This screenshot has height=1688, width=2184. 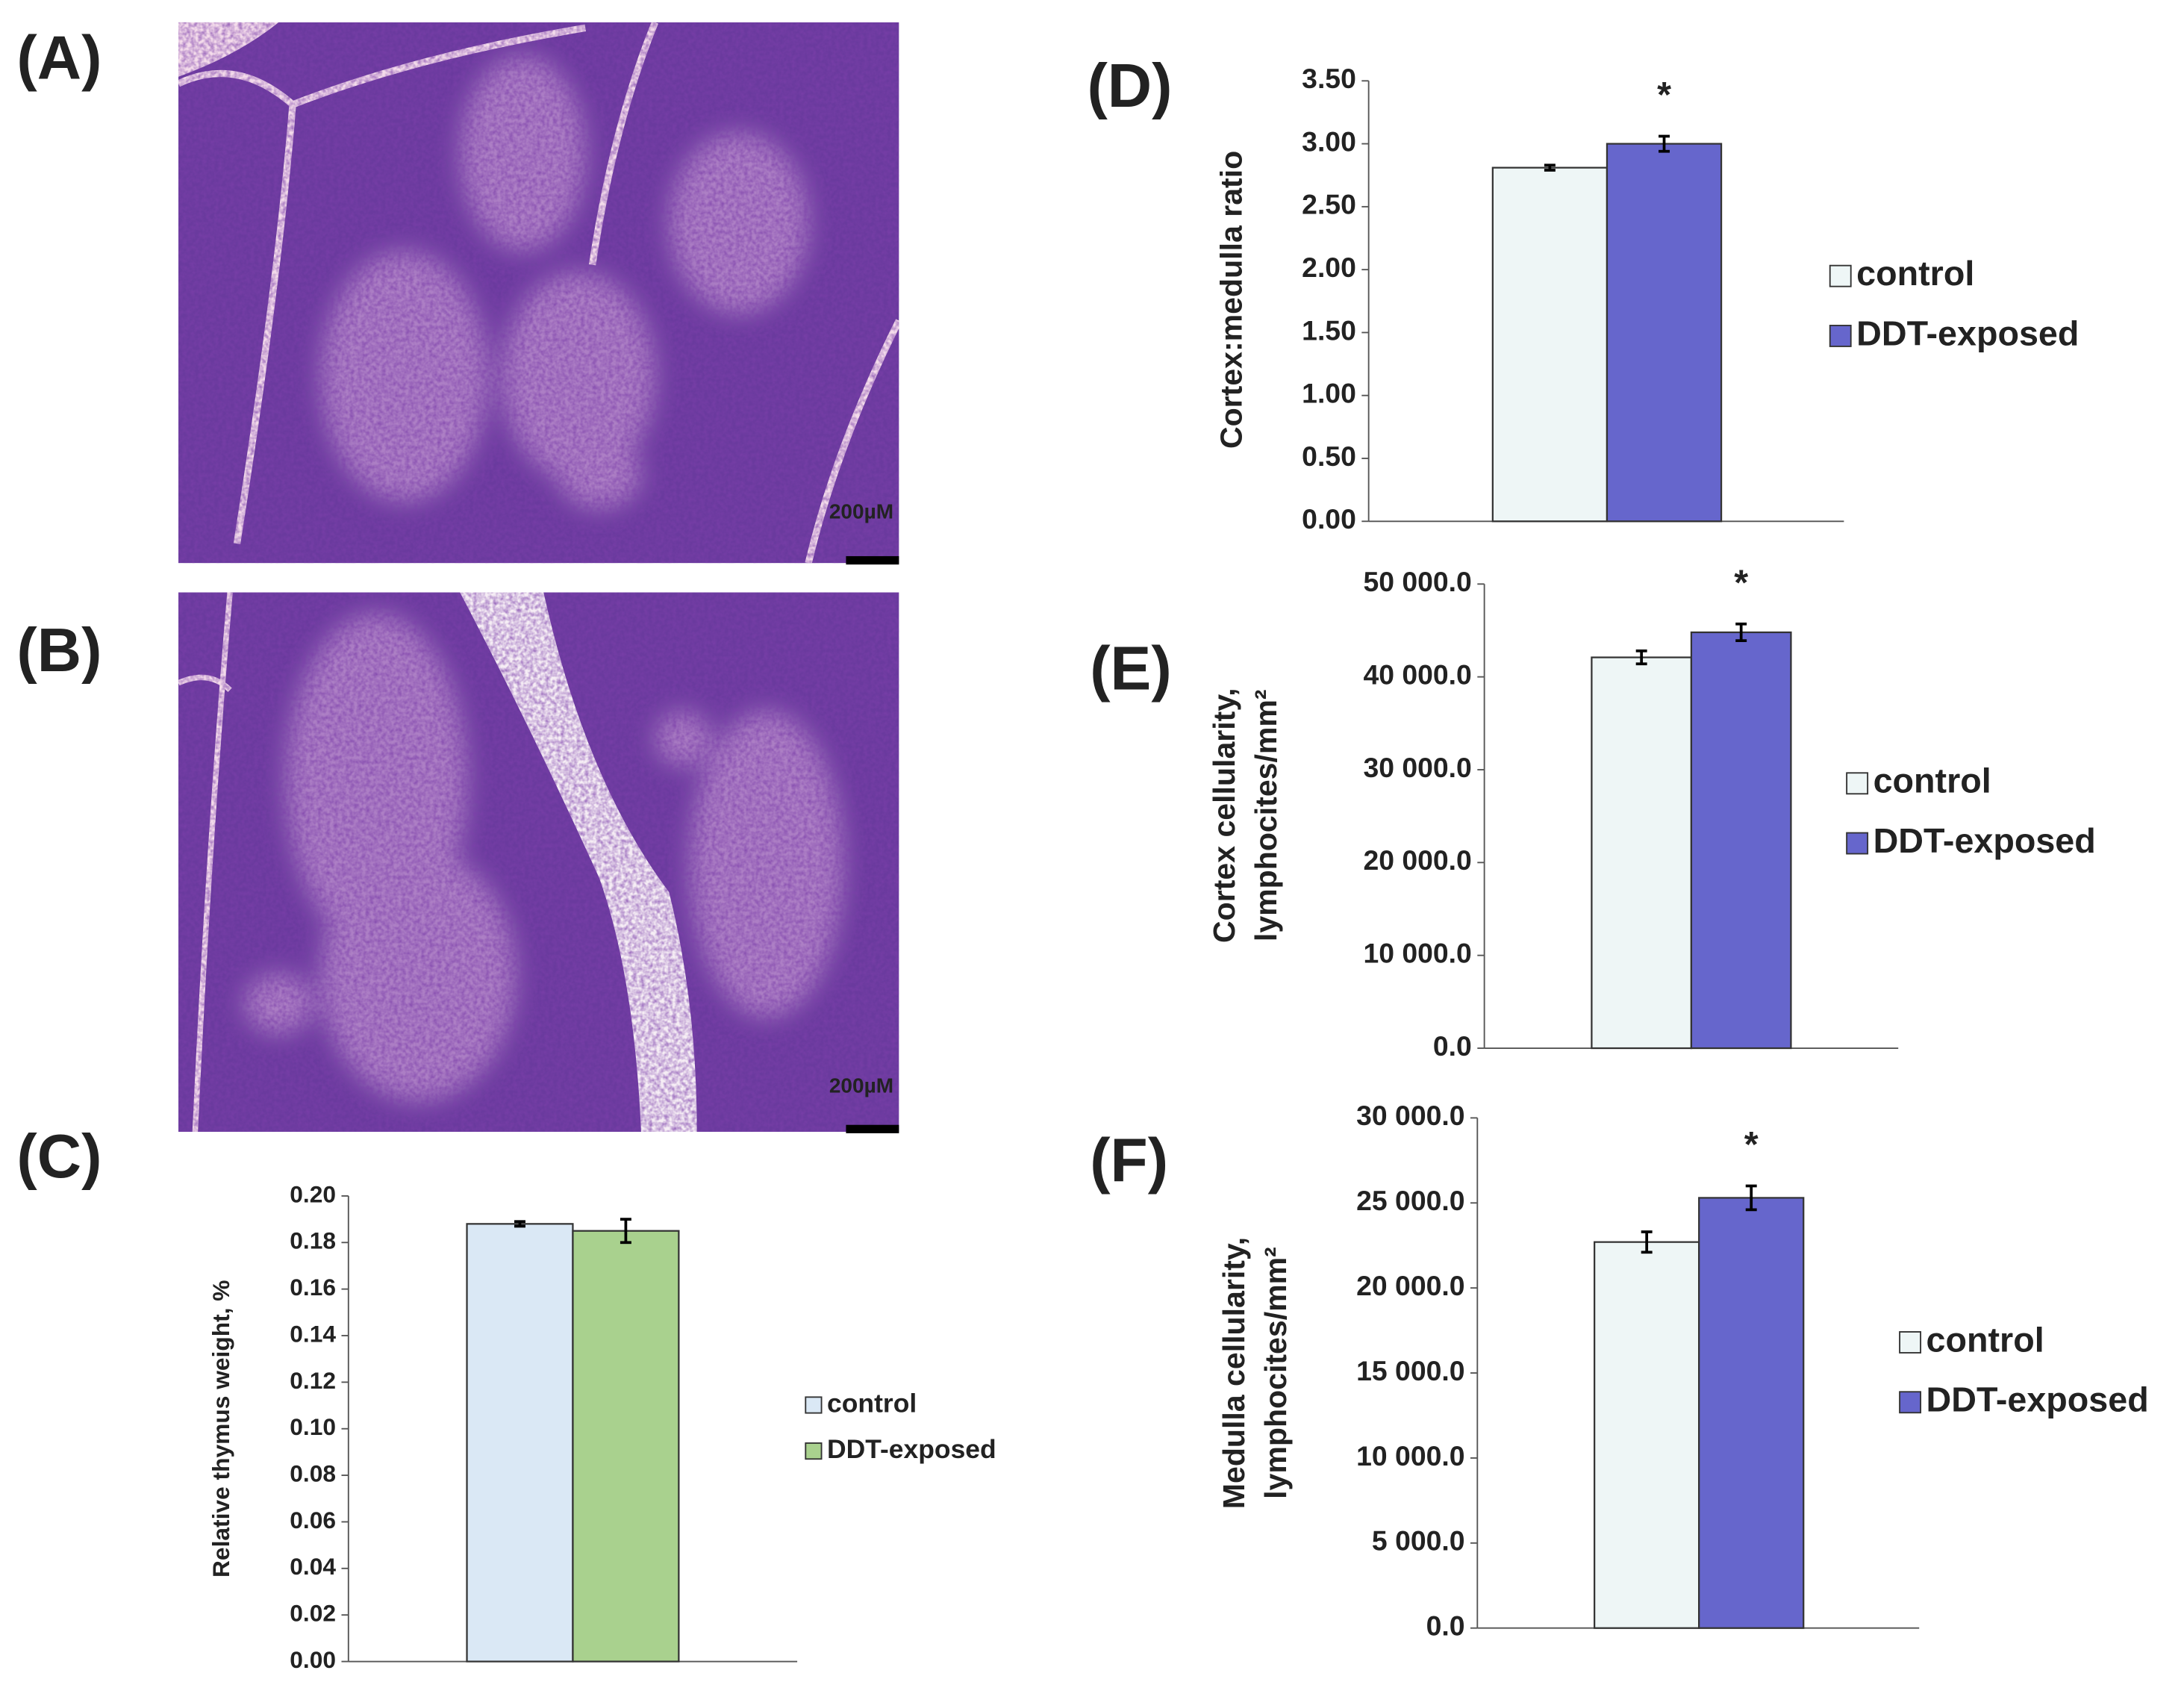 I want to click on y-tick-label: 25 000.0, so click(x=1410, y=1200).